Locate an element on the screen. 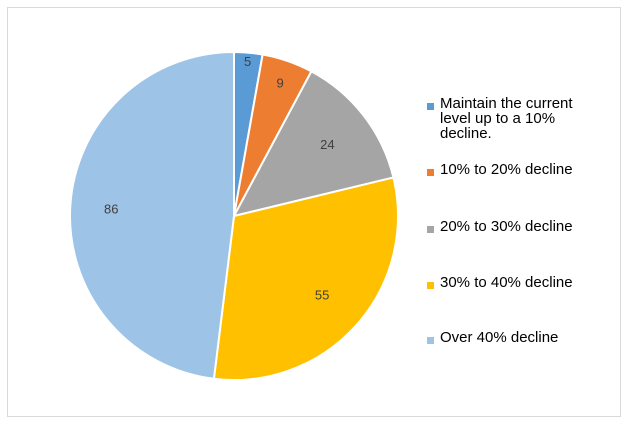  legend-label-4-line-0: Over 40% decline is located at coordinates (499, 337).